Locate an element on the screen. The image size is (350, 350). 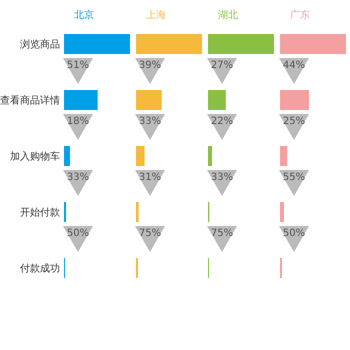
annotation: 22% is located at coordinates (222, 121).